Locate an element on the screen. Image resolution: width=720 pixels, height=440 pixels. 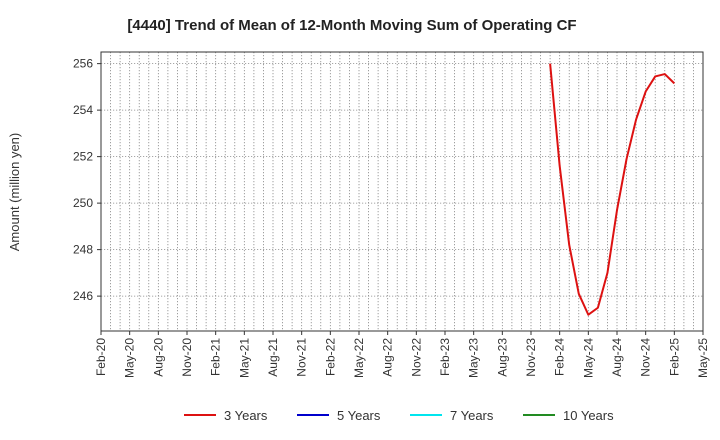
x-tick-label: Aug-24 is located at coordinates (617, 357).